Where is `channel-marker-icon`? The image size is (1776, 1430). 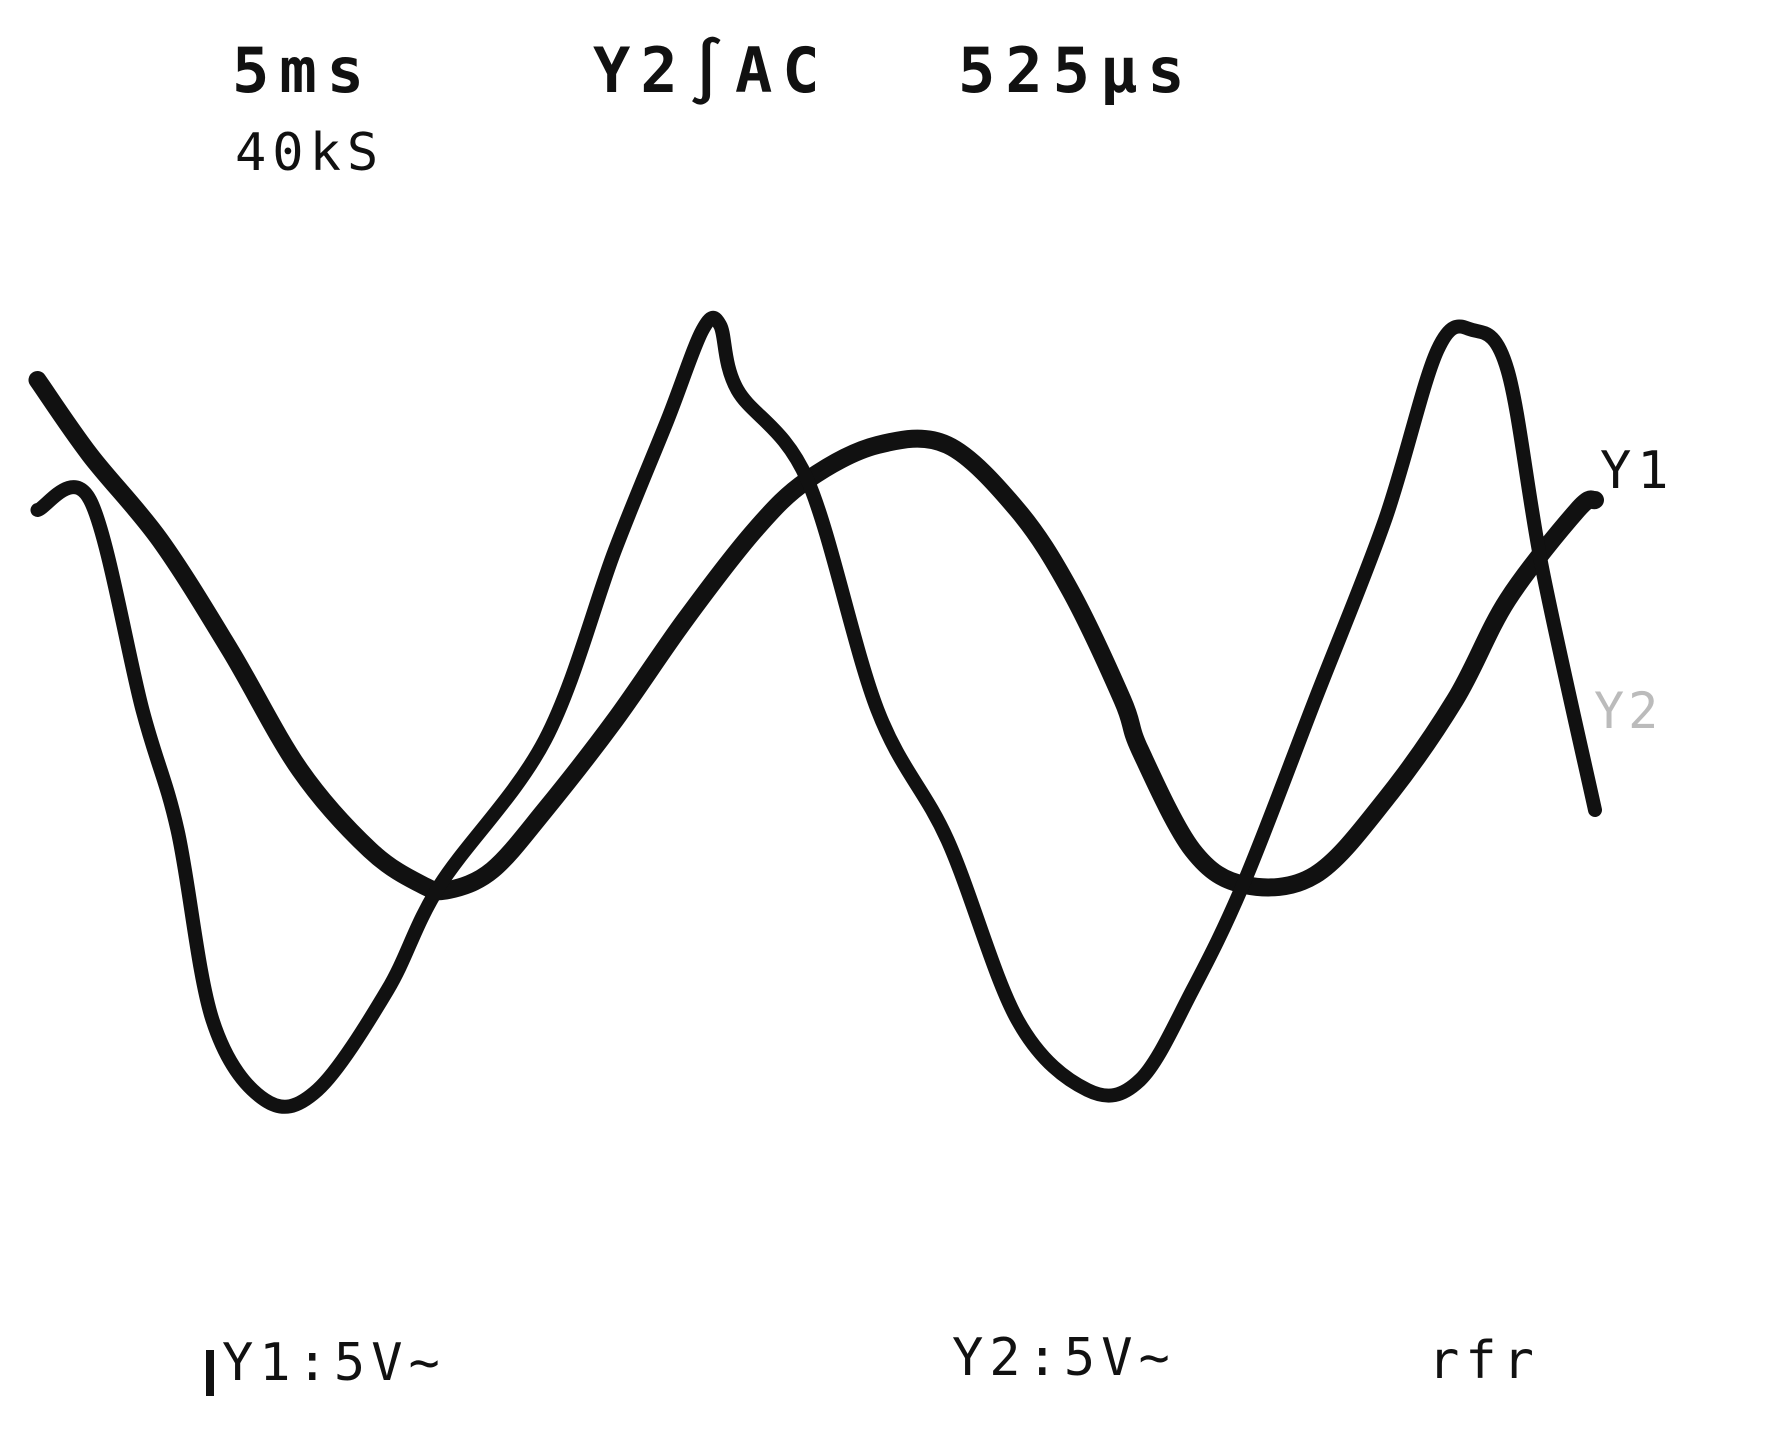
channel-marker-icon is located at coordinates (210, 1373).